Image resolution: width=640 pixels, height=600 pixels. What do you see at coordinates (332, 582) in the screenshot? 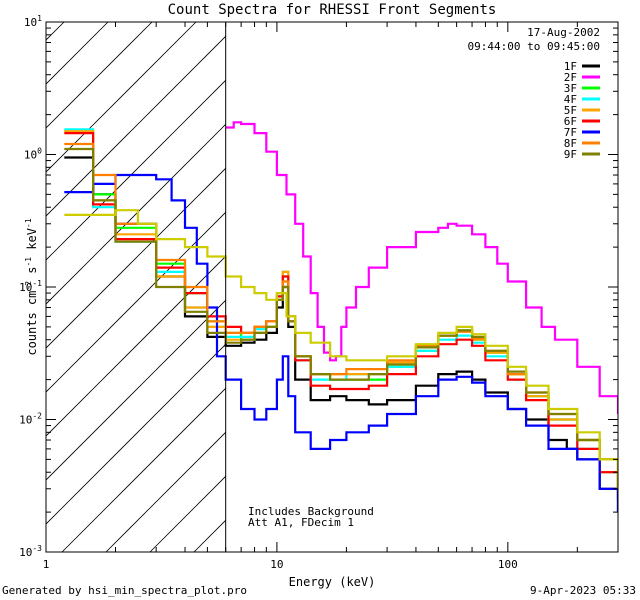
I see `x-axis-label: Energy (keV)` at bounding box center [332, 582].